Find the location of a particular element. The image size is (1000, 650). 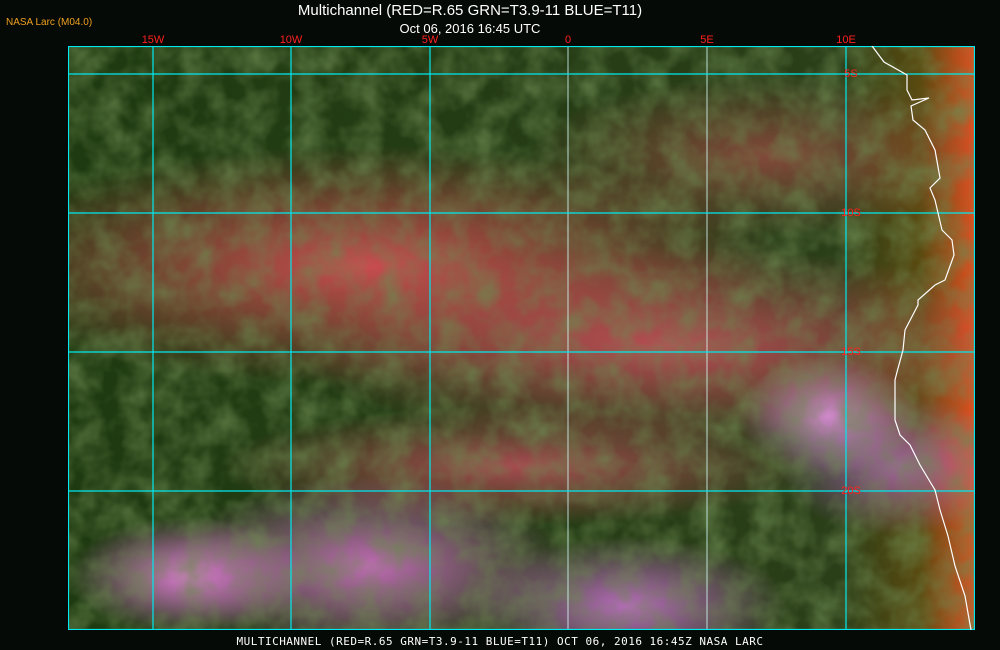

longitude-label: 15W is located at coordinates (153, 40).